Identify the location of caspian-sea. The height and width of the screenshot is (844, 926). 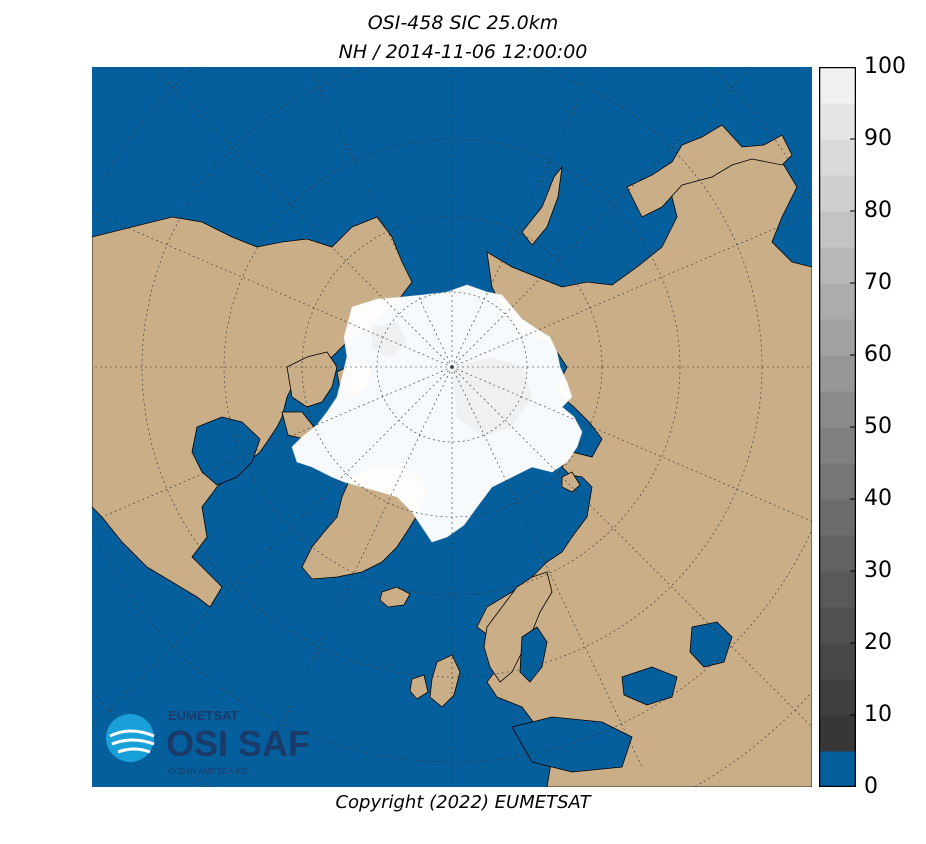
(711, 644).